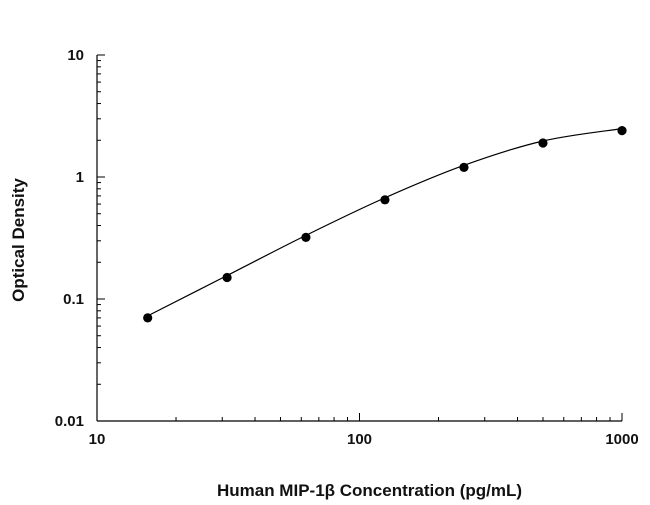 The height and width of the screenshot is (505, 650). What do you see at coordinates (69, 421) in the screenshot?
I see `y-tick-label: 0.01` at bounding box center [69, 421].